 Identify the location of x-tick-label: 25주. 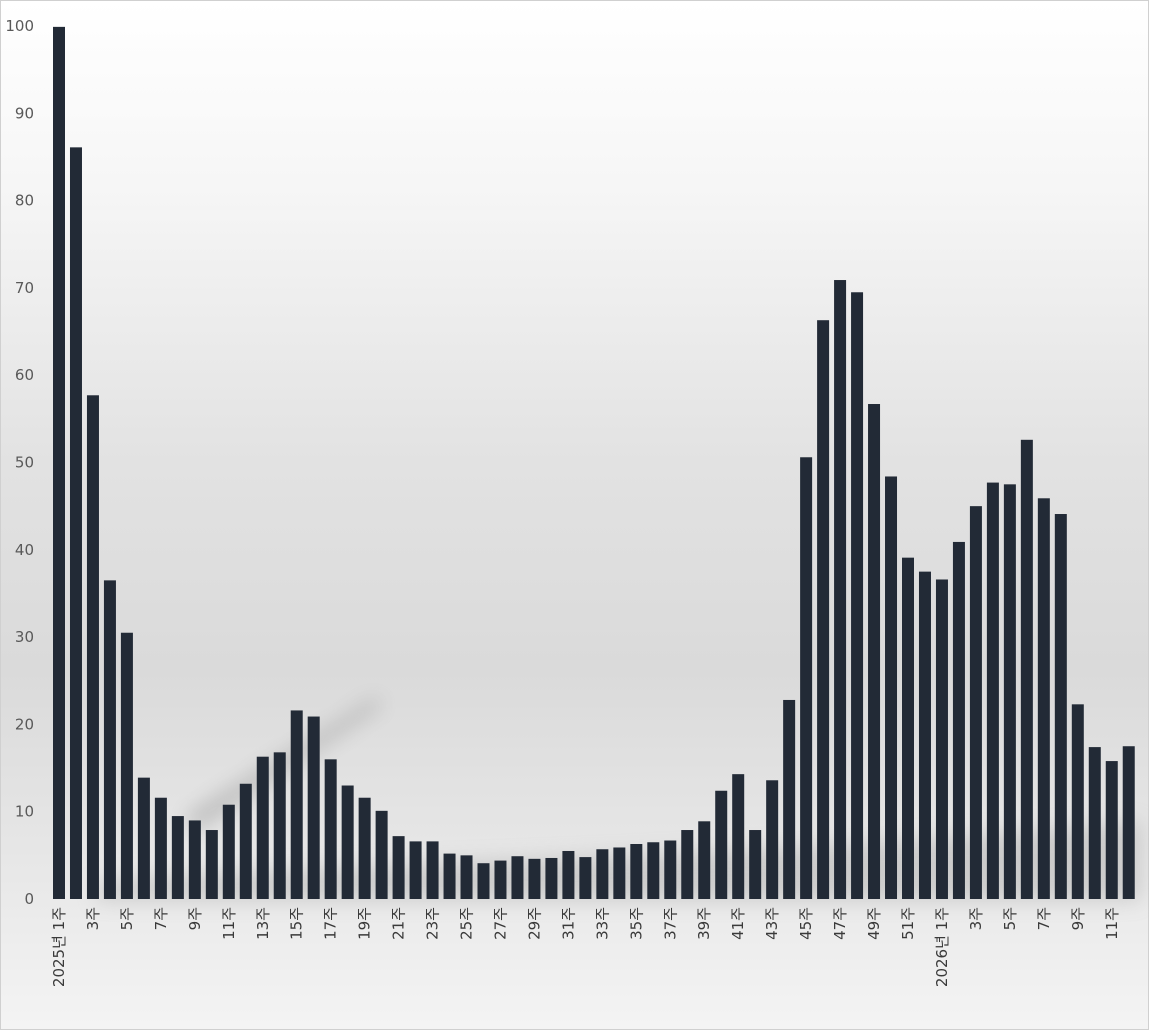
(467, 923).